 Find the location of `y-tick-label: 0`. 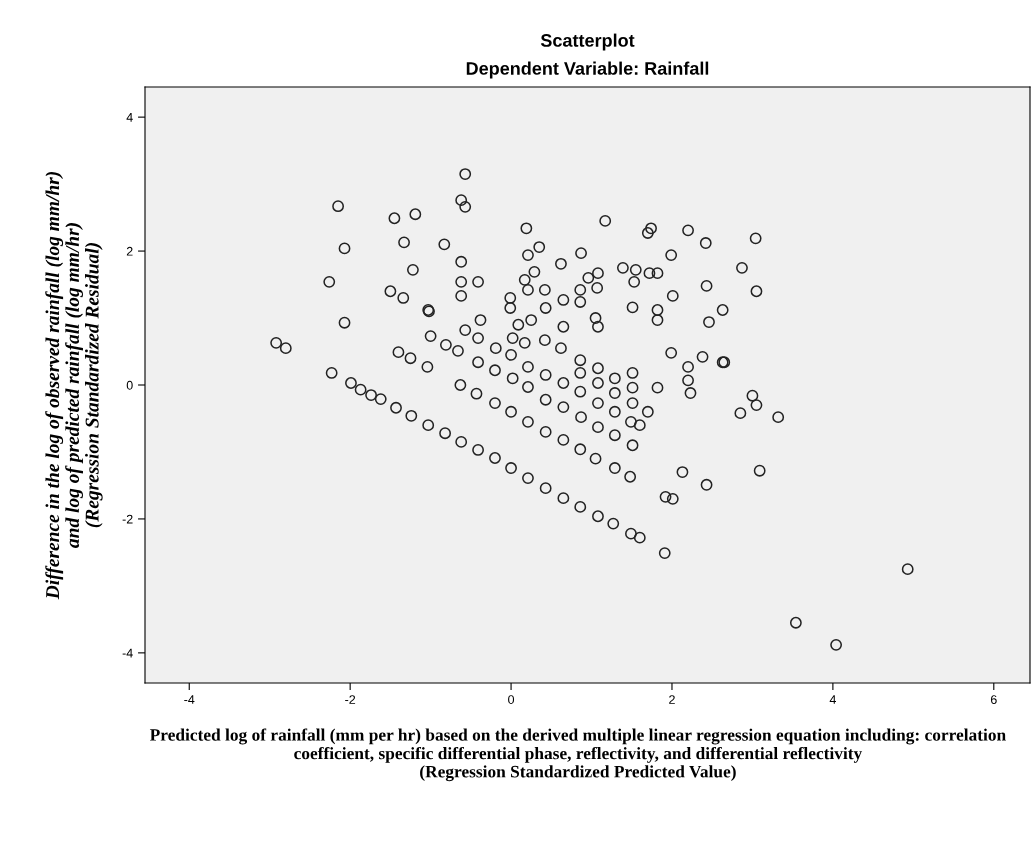

y-tick-label: 0 is located at coordinates (129, 385).